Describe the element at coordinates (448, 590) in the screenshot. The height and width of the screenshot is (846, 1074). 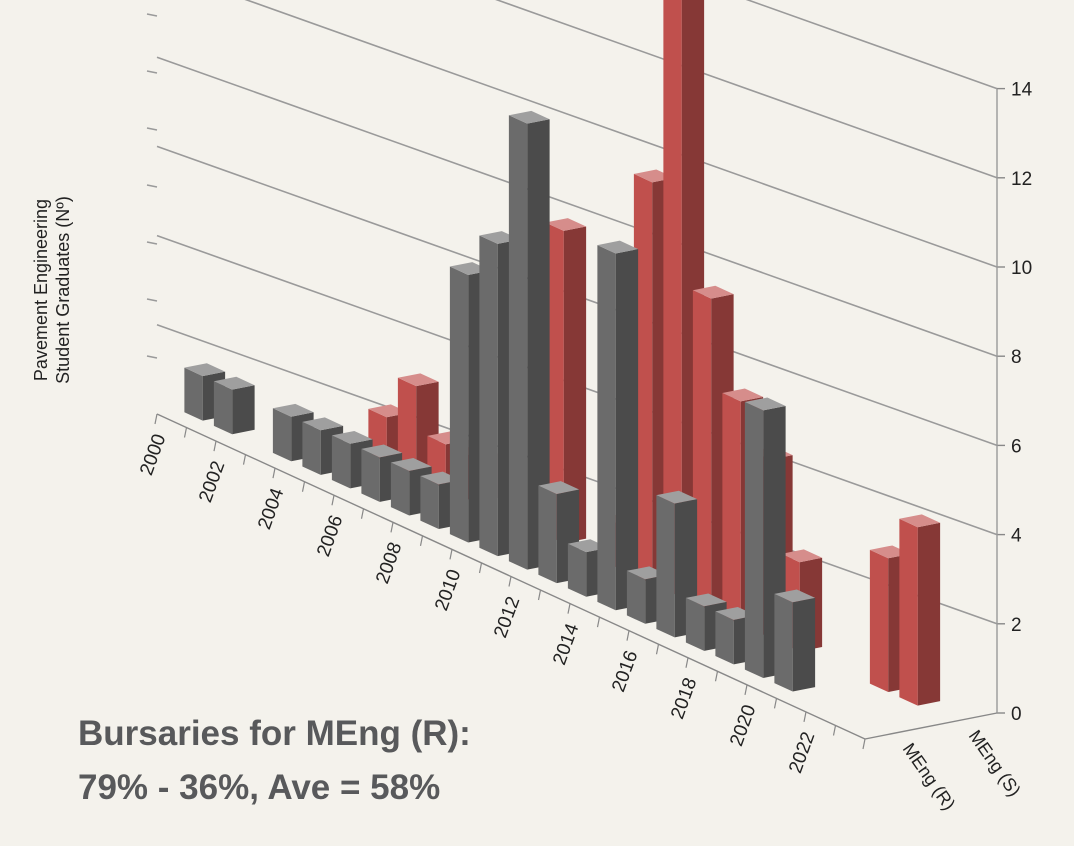
I see `x-tick-label-2010: 2010` at that location.